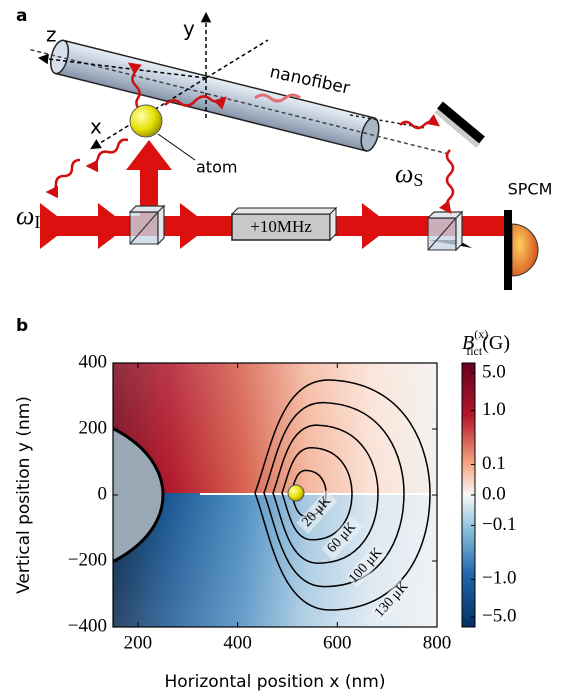 Image resolution: width=568 pixels, height=696 pixels. What do you see at coordinates (216, 167) in the screenshot?
I see `atom-label: atom` at bounding box center [216, 167].